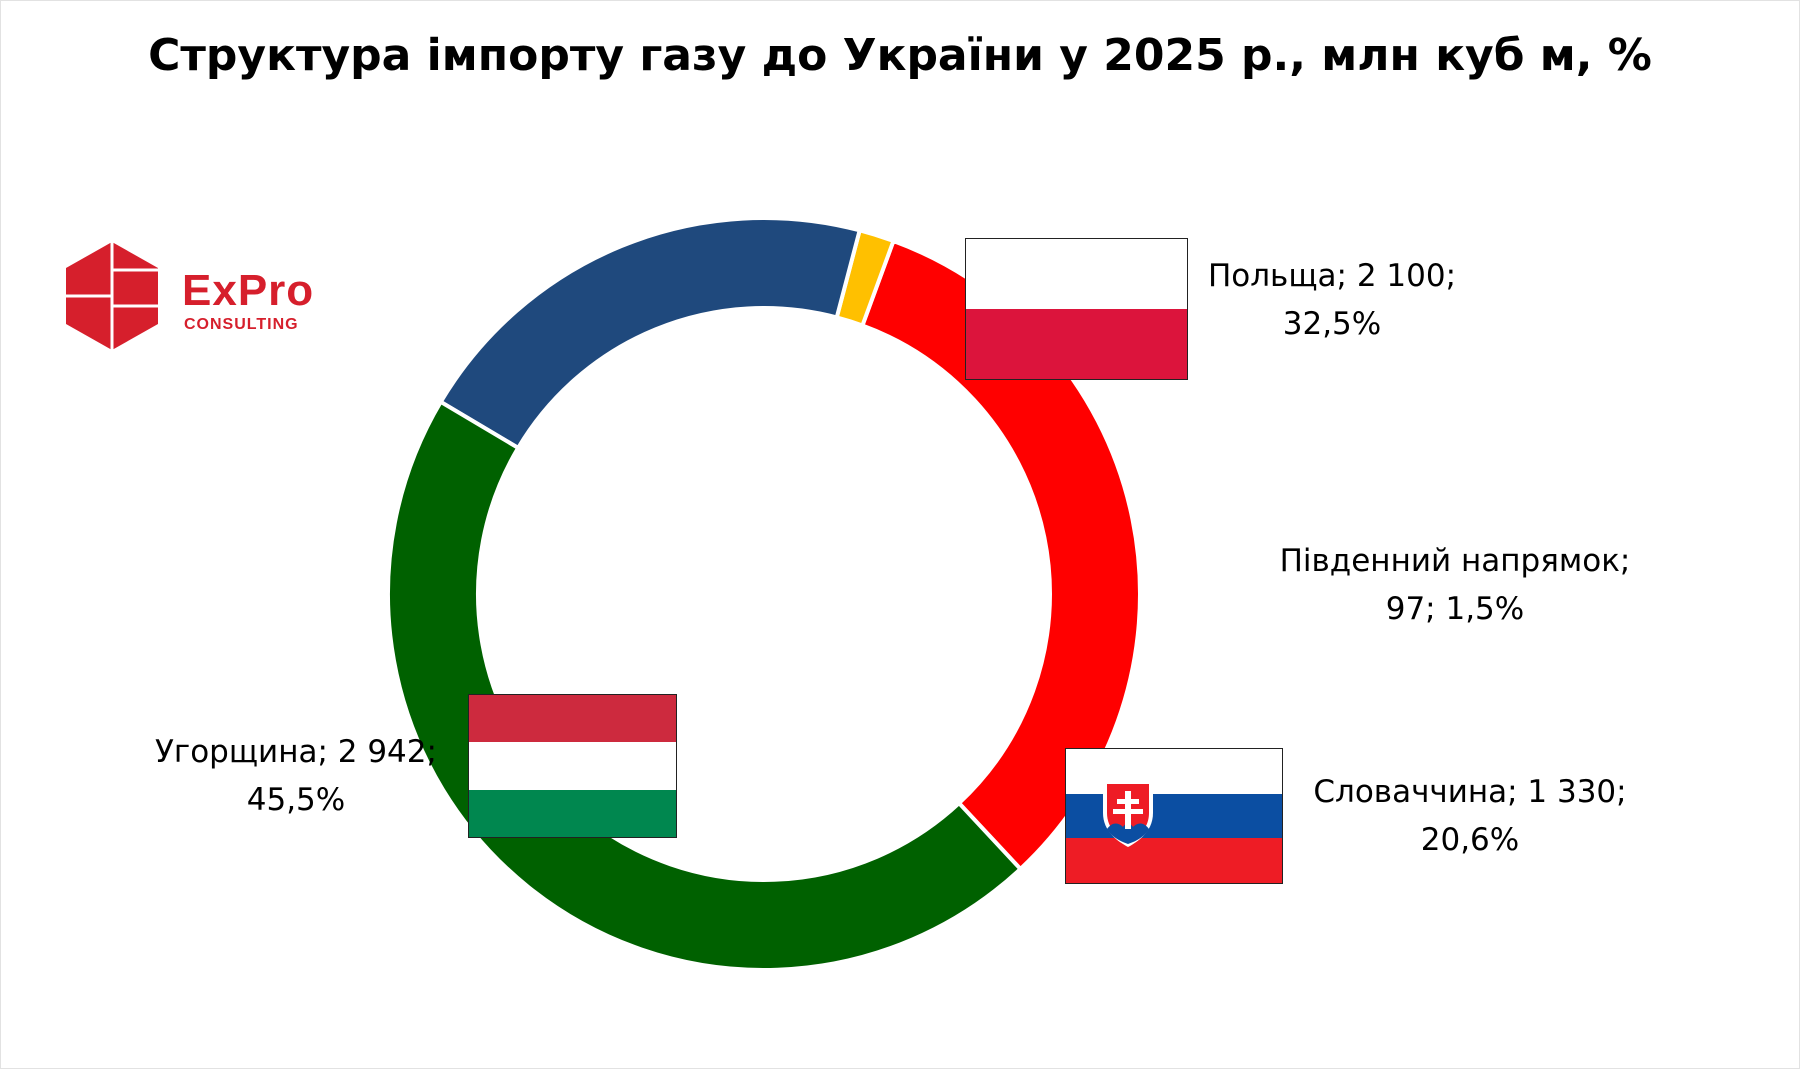  What do you see at coordinates (1470, 840) in the screenshot?
I see `label-slovakia-line2: 20,6%` at bounding box center [1470, 840].